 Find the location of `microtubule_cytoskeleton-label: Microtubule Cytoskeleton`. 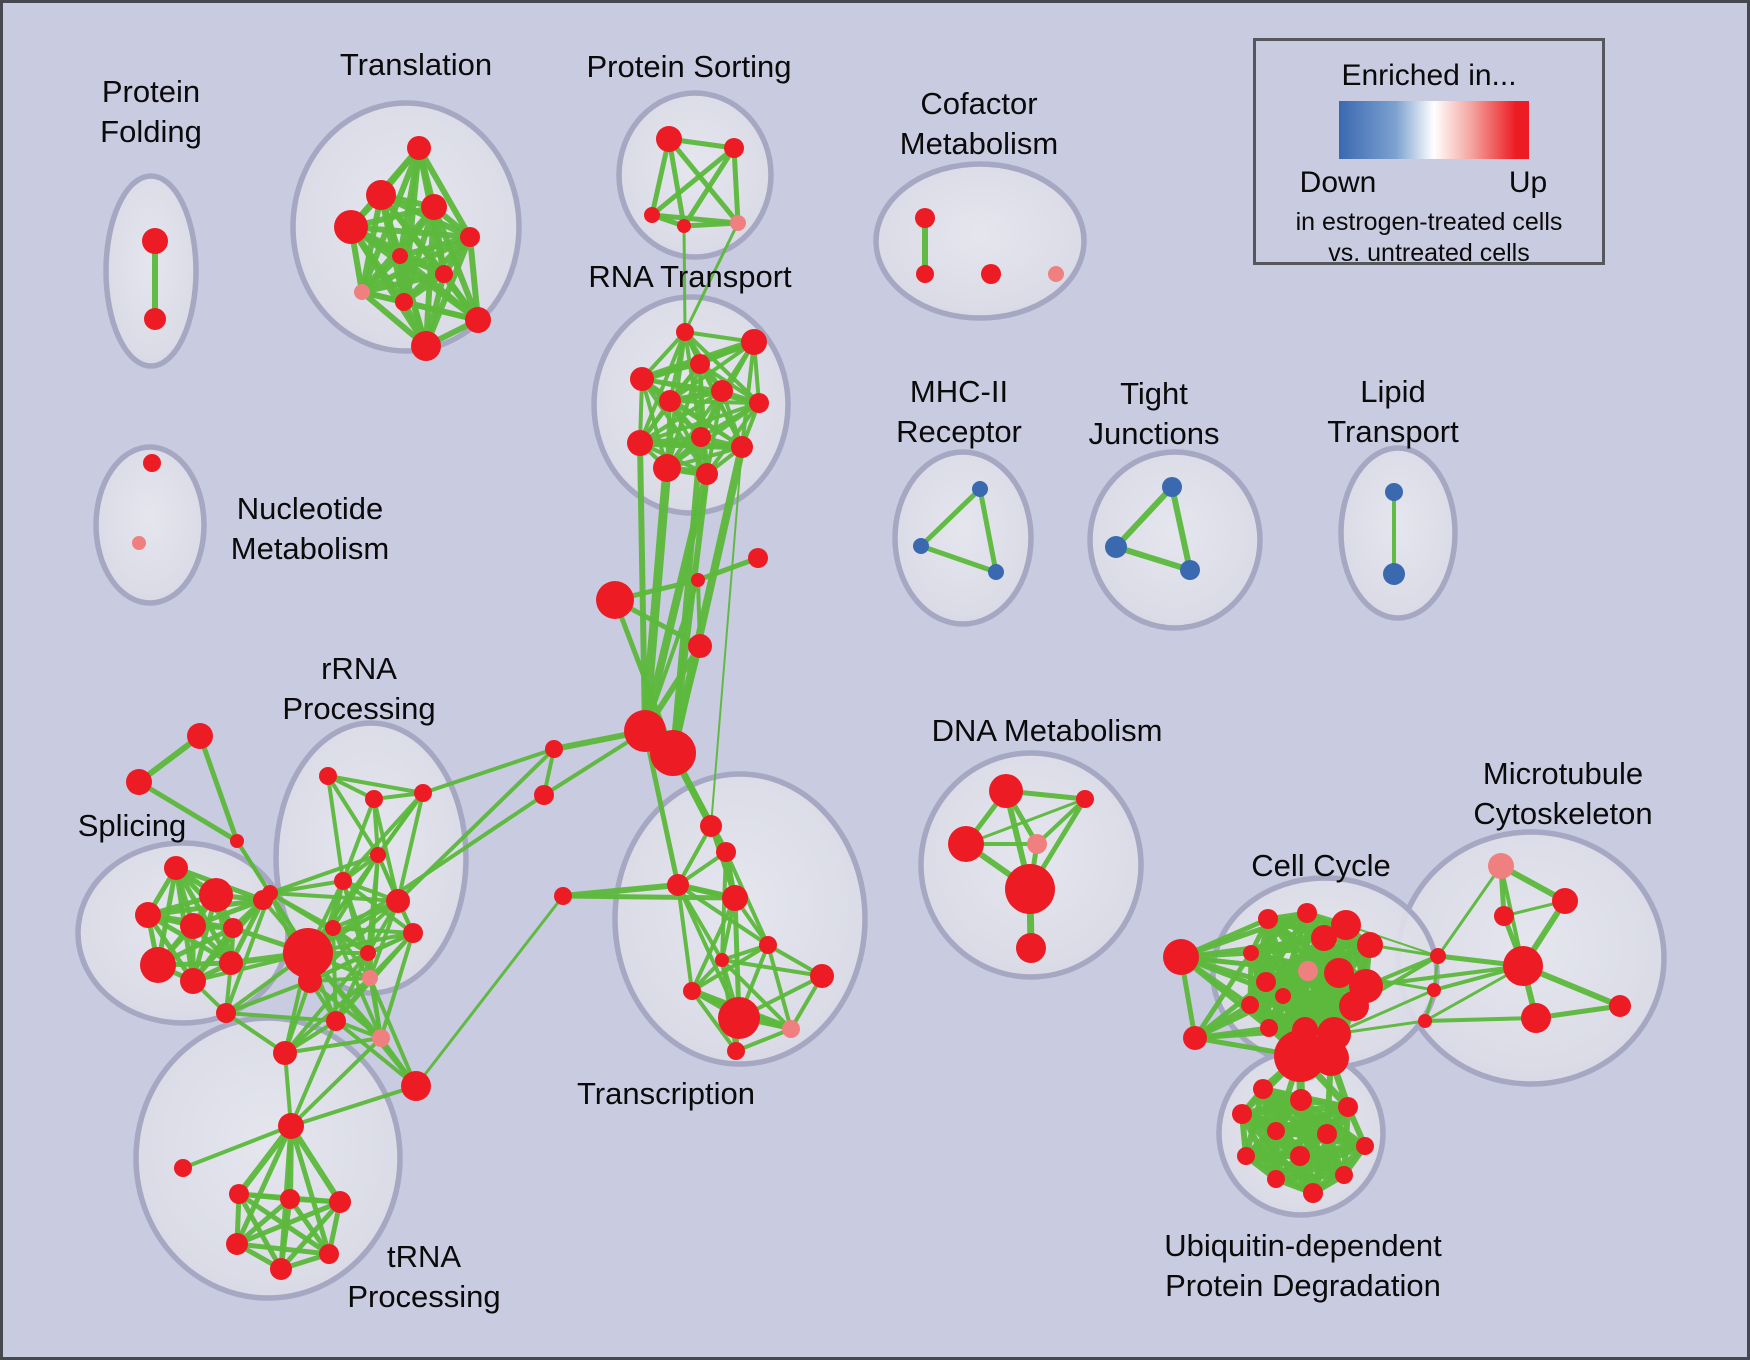

microtubule_cytoskeleton-label: Microtubule Cytoskeleton is located at coordinates (1562, 793).